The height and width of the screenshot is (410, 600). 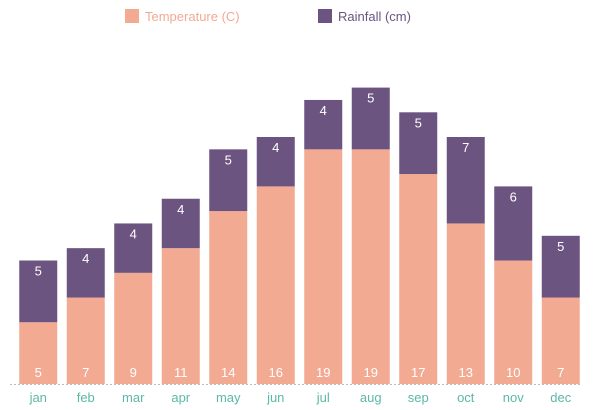 What do you see at coordinates (133, 328) in the screenshot?
I see `bar-temperature-mar` at bounding box center [133, 328].